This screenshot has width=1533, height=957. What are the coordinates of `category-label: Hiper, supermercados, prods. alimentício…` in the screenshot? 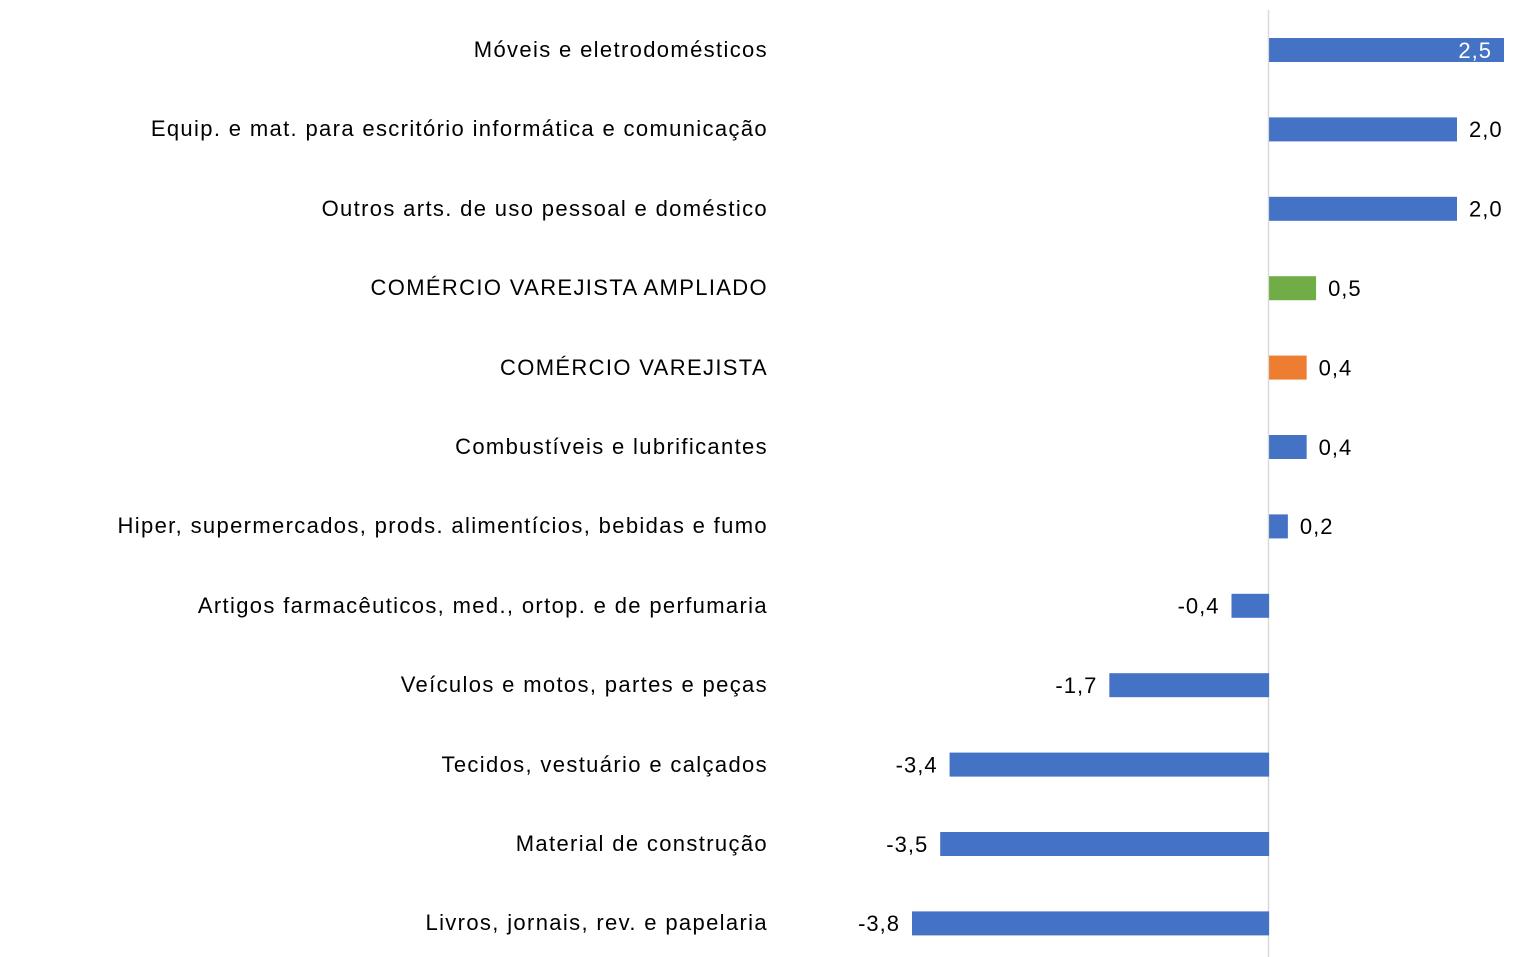 It's located at (442, 526).